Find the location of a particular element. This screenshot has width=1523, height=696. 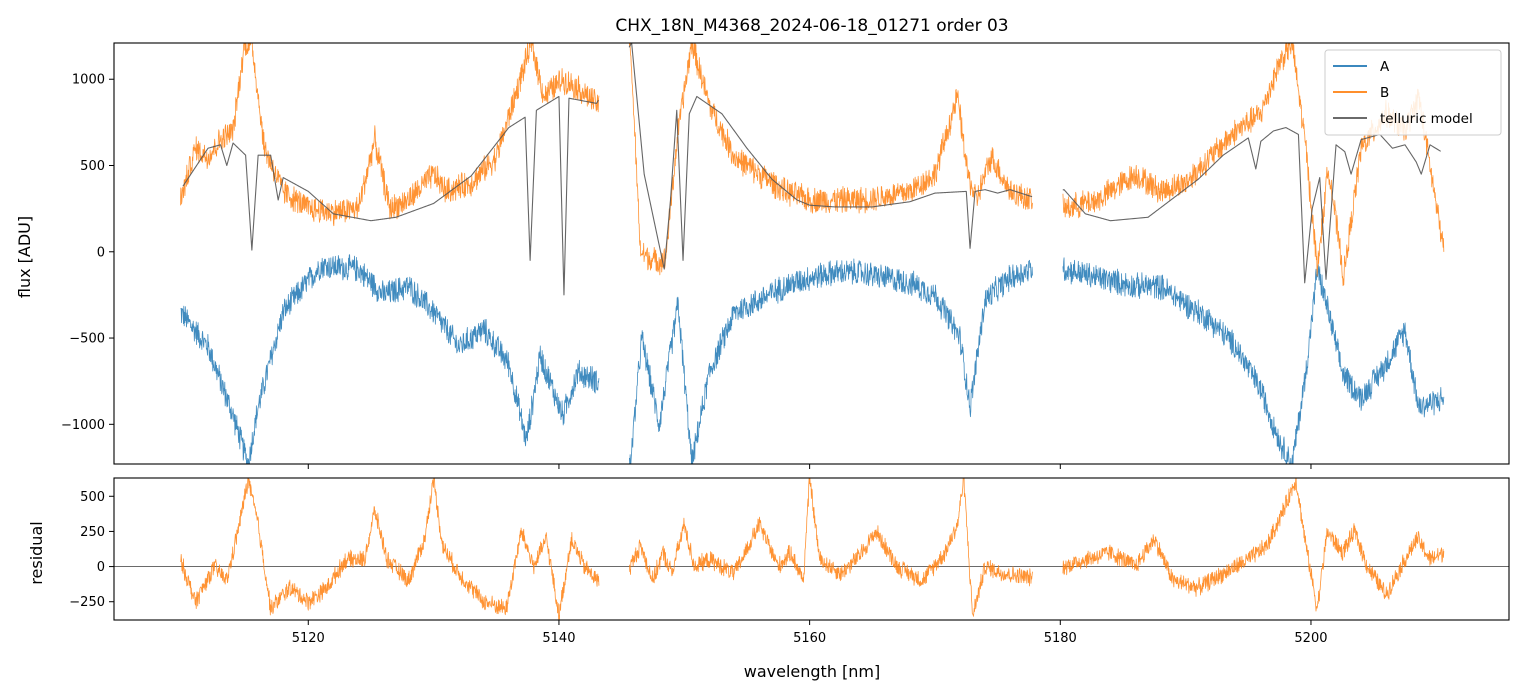

flux-y-tick-label: 0 is located at coordinates (101, 252).